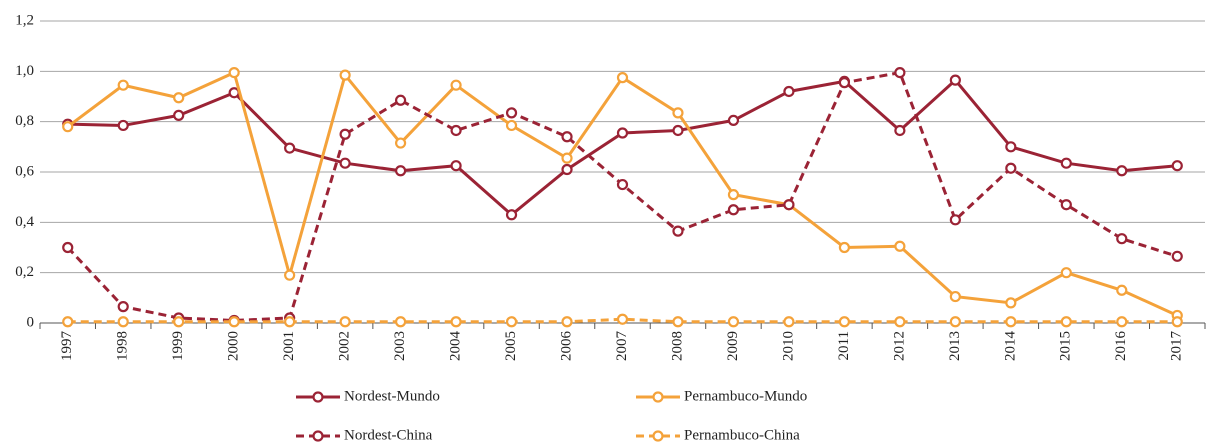 This screenshot has width=1210, height=447. I want to click on x-tick-label: 2006, so click(566, 346).